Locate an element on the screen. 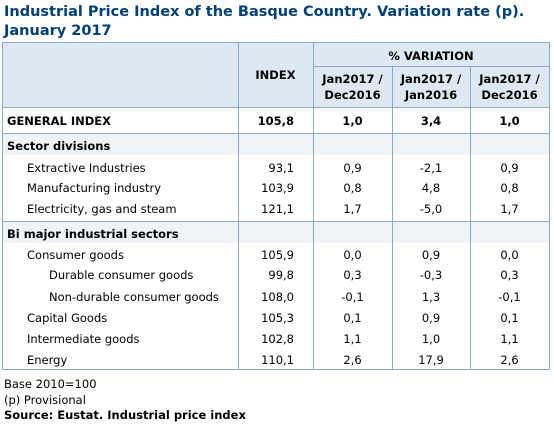  row-label: Electricity, gas and steam is located at coordinates (102, 209).